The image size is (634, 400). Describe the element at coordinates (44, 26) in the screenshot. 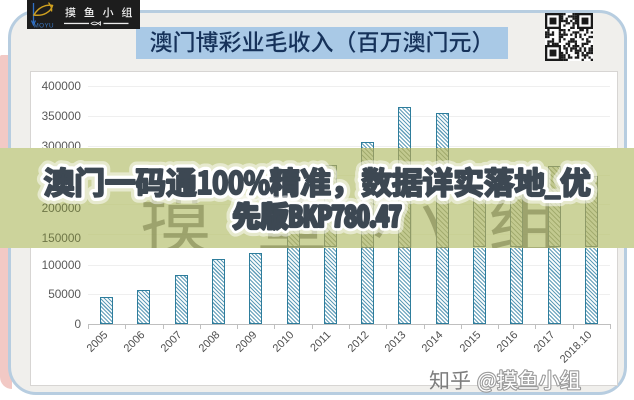

I see `svg-text: MOYU` at that location.